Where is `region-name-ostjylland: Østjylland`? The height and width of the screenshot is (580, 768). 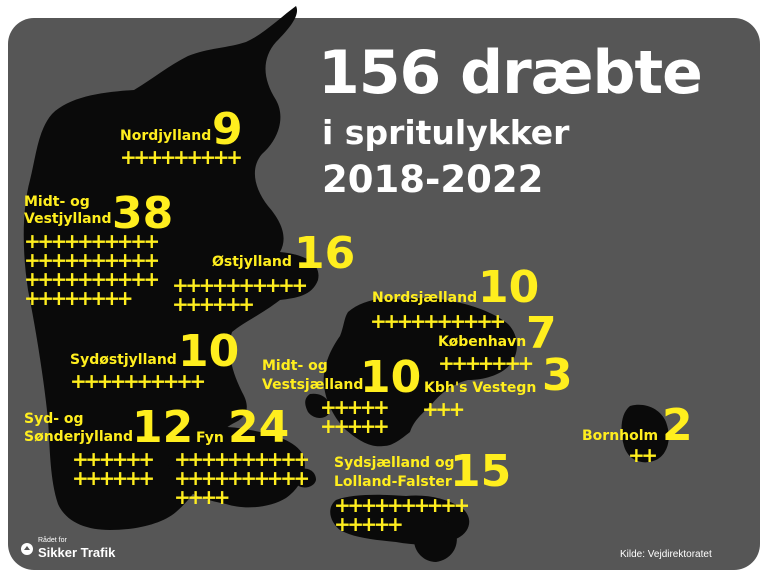
region-name-ostjylland: Østjylland is located at coordinates (252, 262).